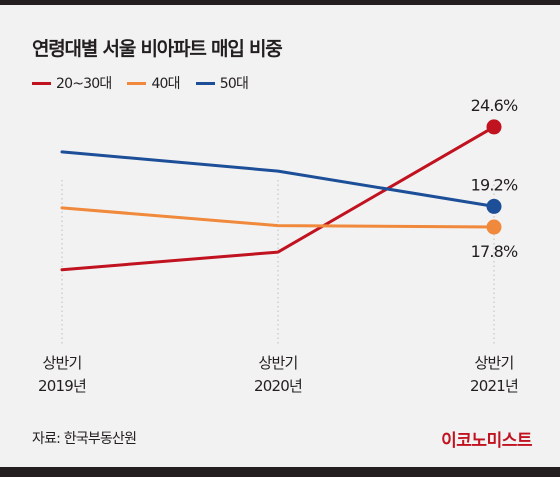  I want to click on bottom-rule, so click(280, 472).